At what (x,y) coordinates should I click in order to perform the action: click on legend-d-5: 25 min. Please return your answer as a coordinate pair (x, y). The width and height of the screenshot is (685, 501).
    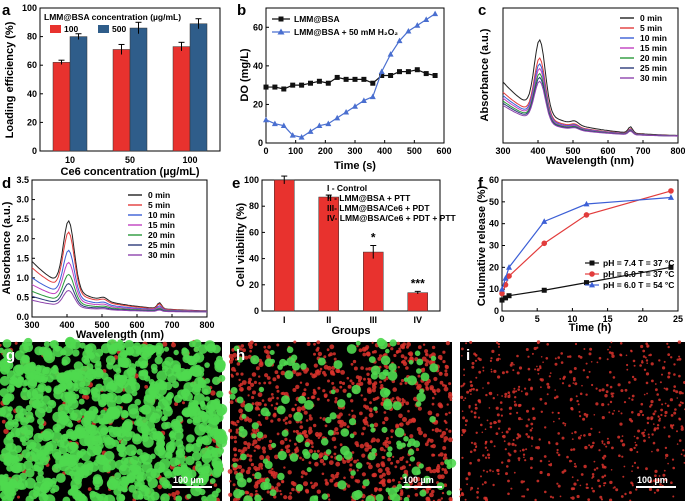
    Looking at the image, I should click on (161, 245).